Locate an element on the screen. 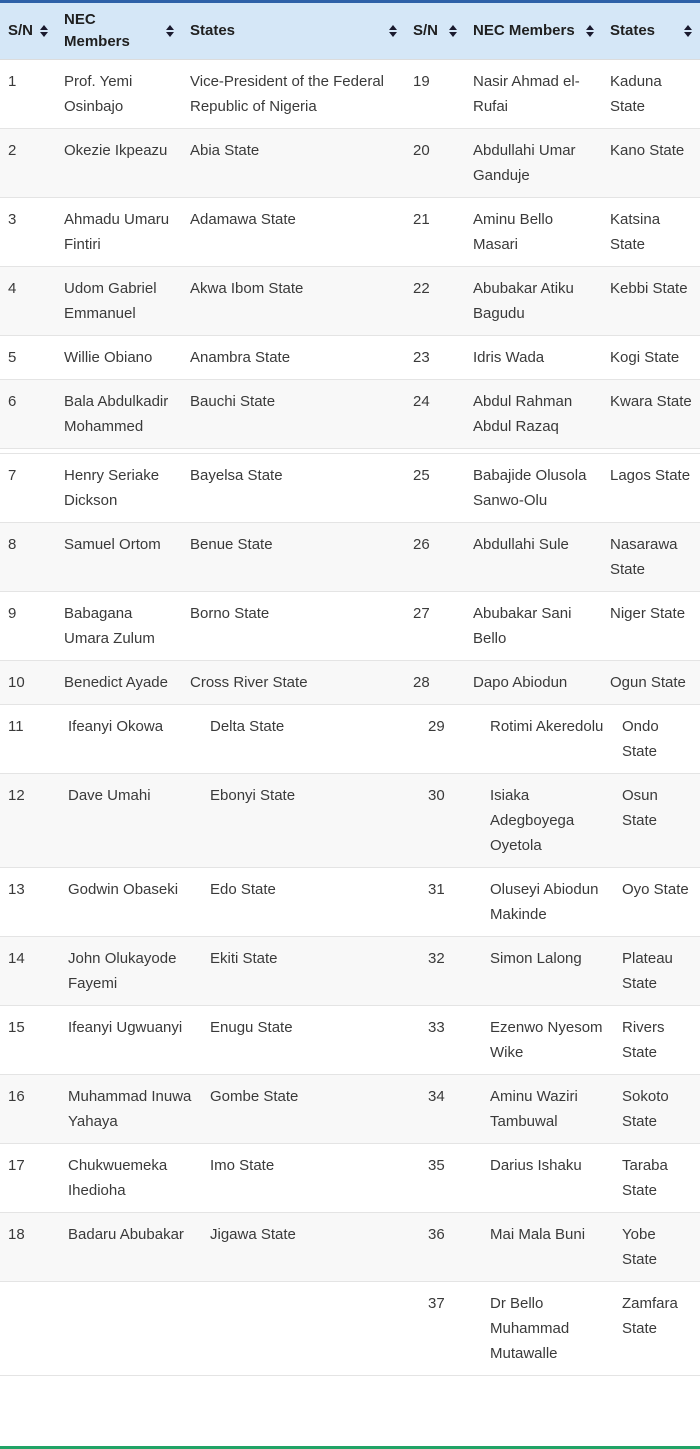 The height and width of the screenshot is (1449, 700). cell-serial-number: 9 is located at coordinates (28, 626).